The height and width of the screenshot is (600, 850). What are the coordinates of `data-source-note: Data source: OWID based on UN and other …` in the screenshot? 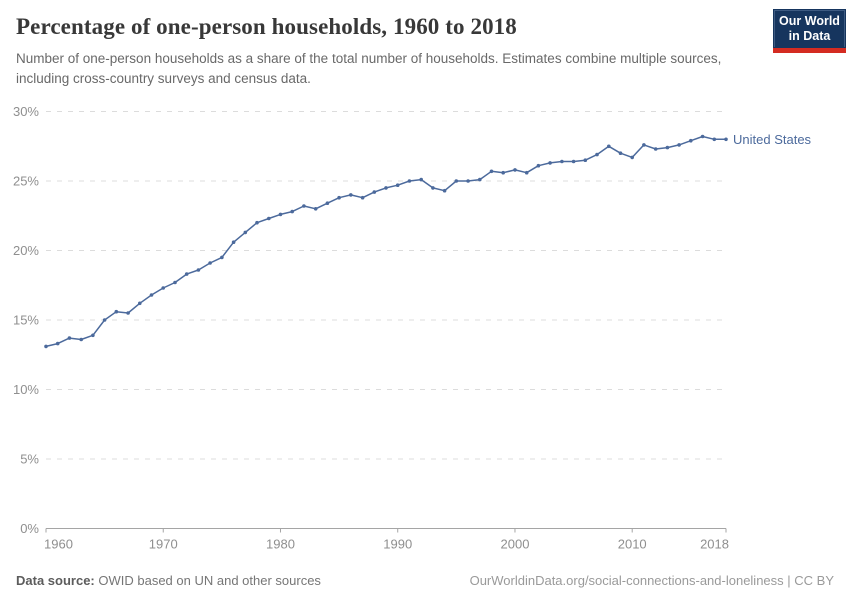 It's located at (168, 580).